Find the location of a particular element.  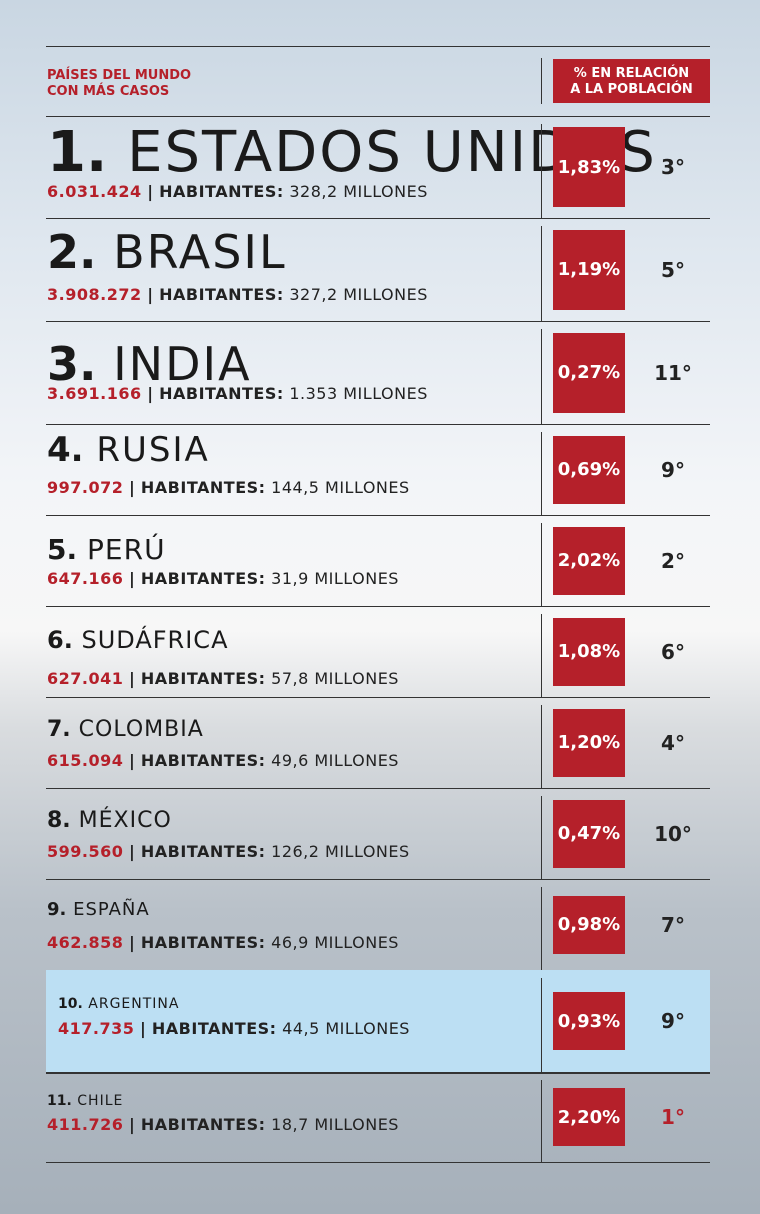

data-line: 3.908.272 | HABITANTES: 327,2 MILLONES is located at coordinates (237, 295).